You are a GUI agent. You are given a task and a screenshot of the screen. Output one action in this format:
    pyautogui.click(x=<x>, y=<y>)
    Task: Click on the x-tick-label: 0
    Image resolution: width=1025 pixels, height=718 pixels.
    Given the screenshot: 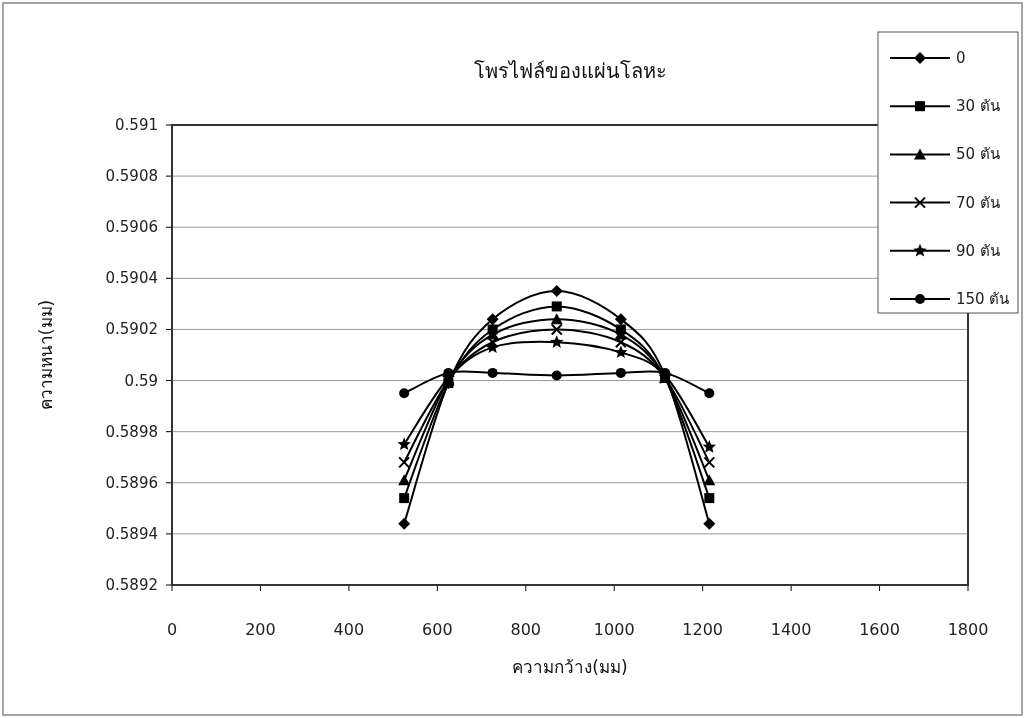 What is the action you would take?
    pyautogui.click(x=172, y=629)
    